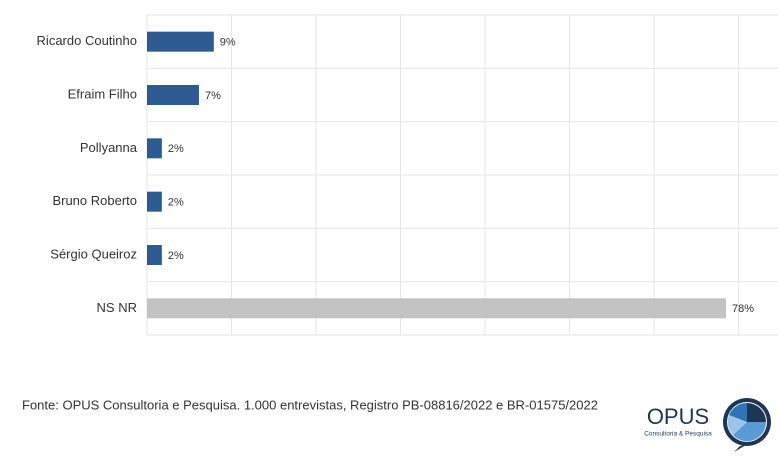 The image size is (778, 475). What do you see at coordinates (102, 93) in the screenshot?
I see `y-tick-label: Efraim Filho` at bounding box center [102, 93].